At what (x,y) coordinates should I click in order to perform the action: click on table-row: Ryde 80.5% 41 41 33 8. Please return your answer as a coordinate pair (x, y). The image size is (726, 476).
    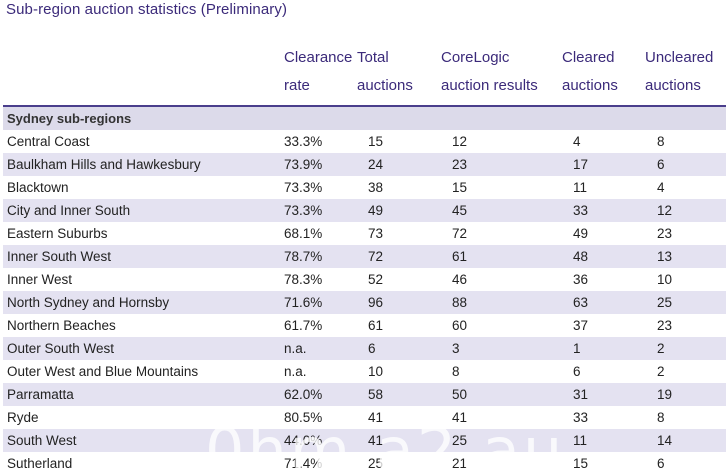
    Looking at the image, I should click on (364, 417).